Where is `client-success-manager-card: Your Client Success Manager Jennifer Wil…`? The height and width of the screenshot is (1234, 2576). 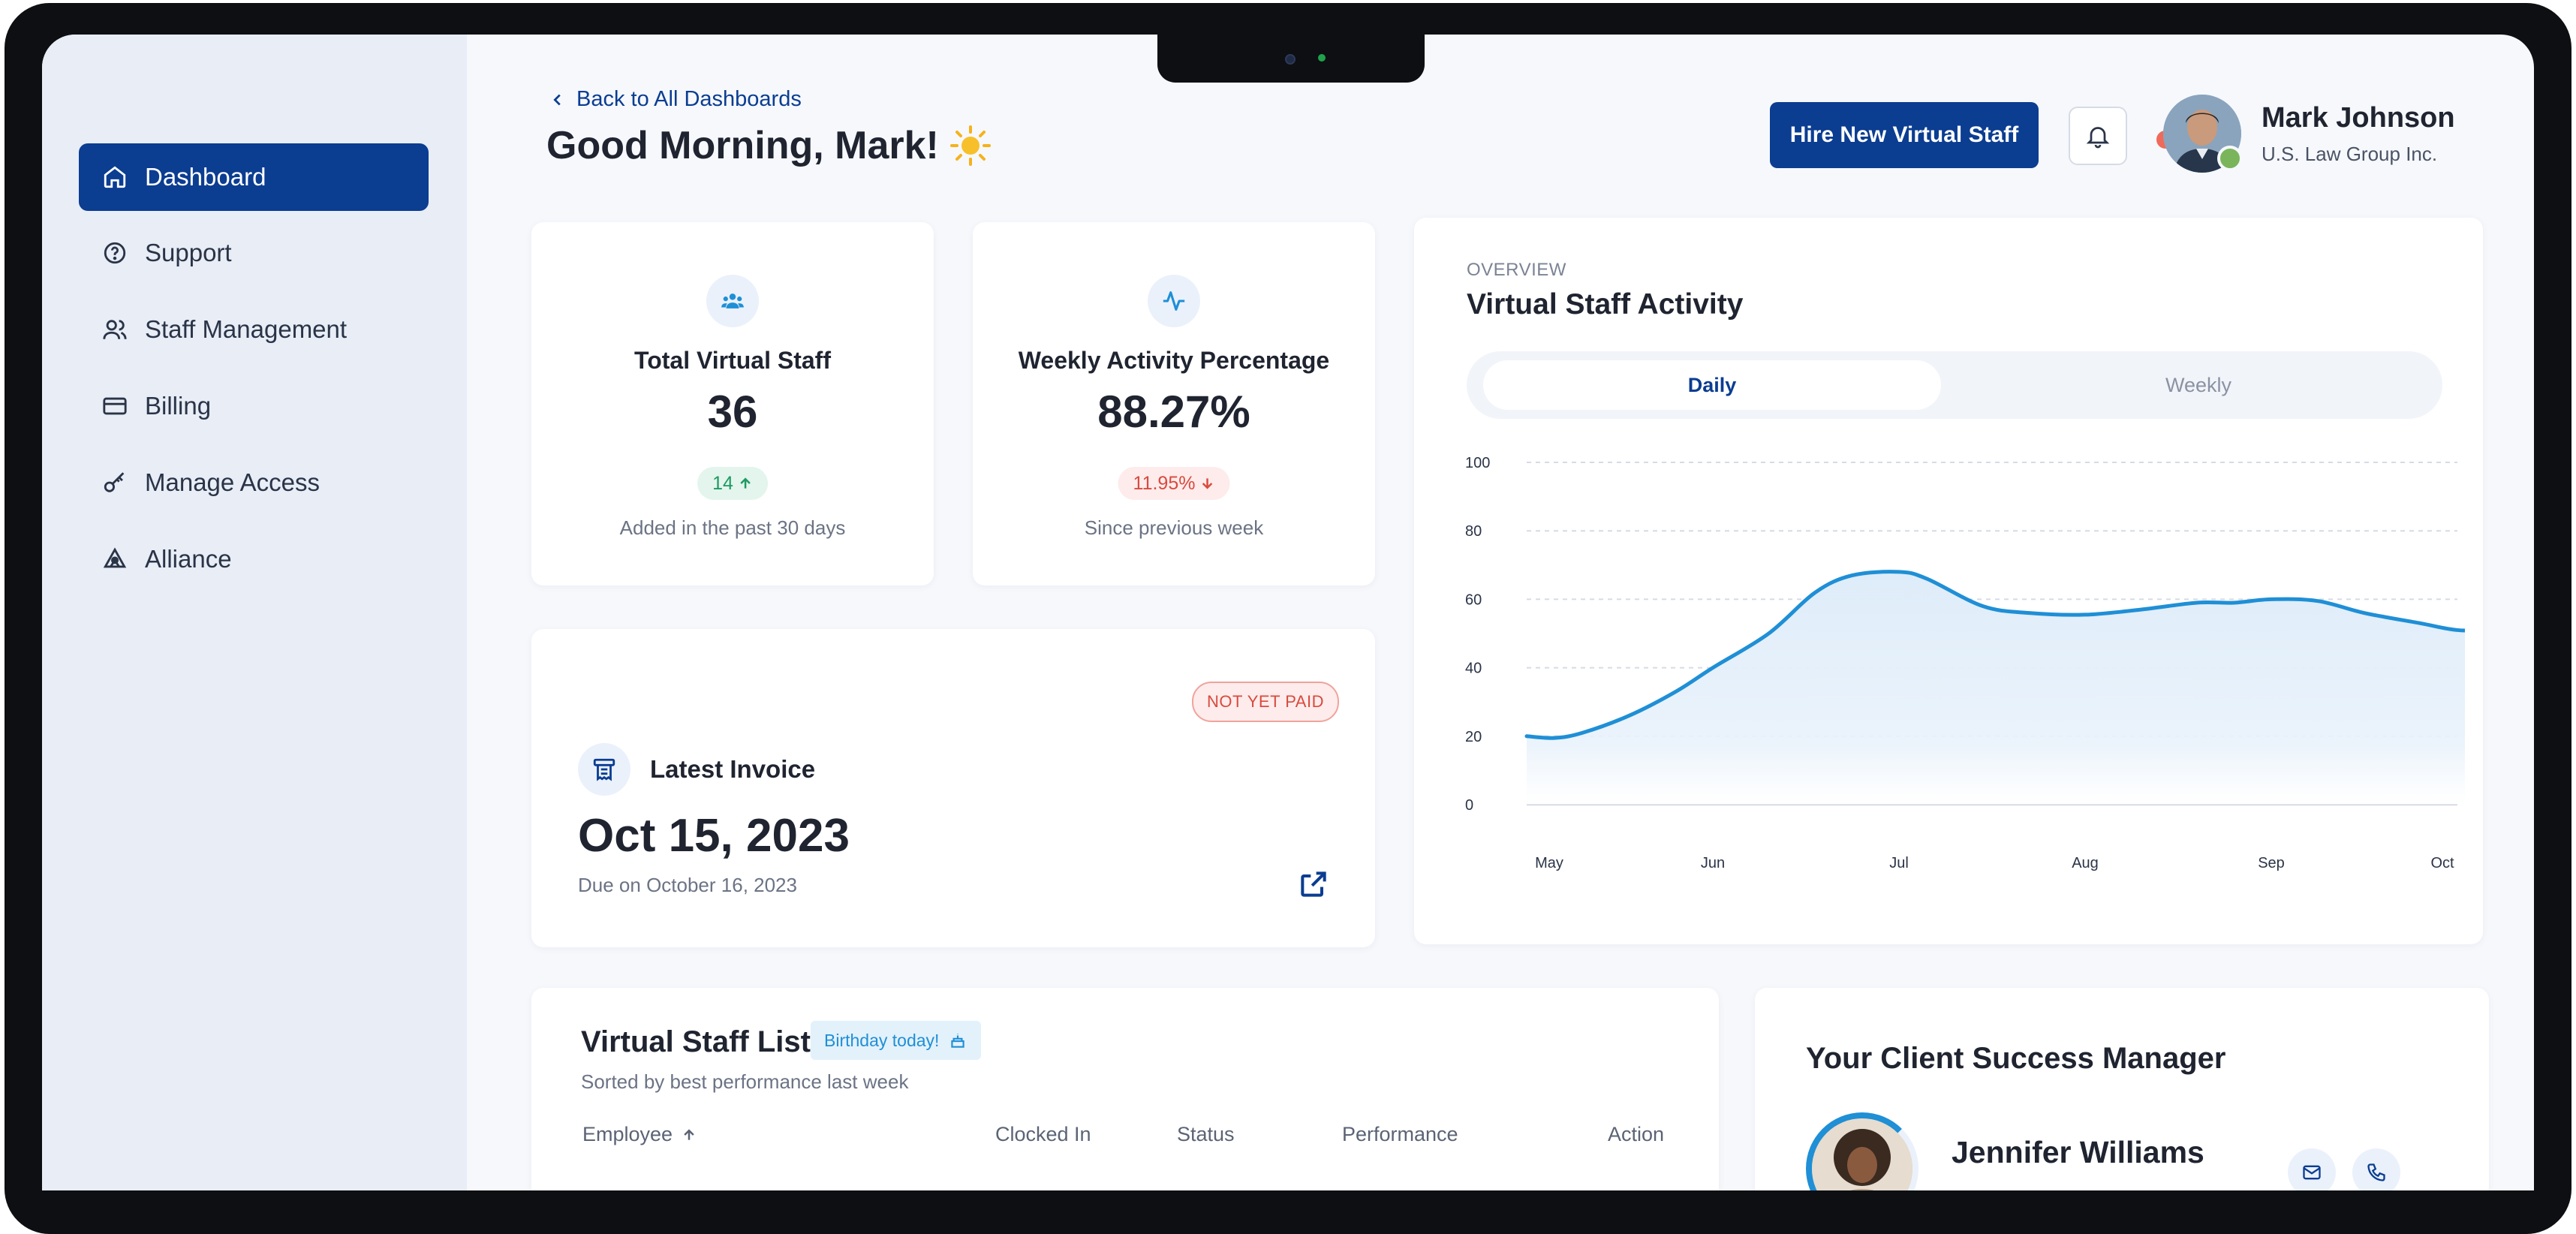
client-success-manager-card: Your Client Success Manager Jennifer Wil… is located at coordinates (2122, 1089).